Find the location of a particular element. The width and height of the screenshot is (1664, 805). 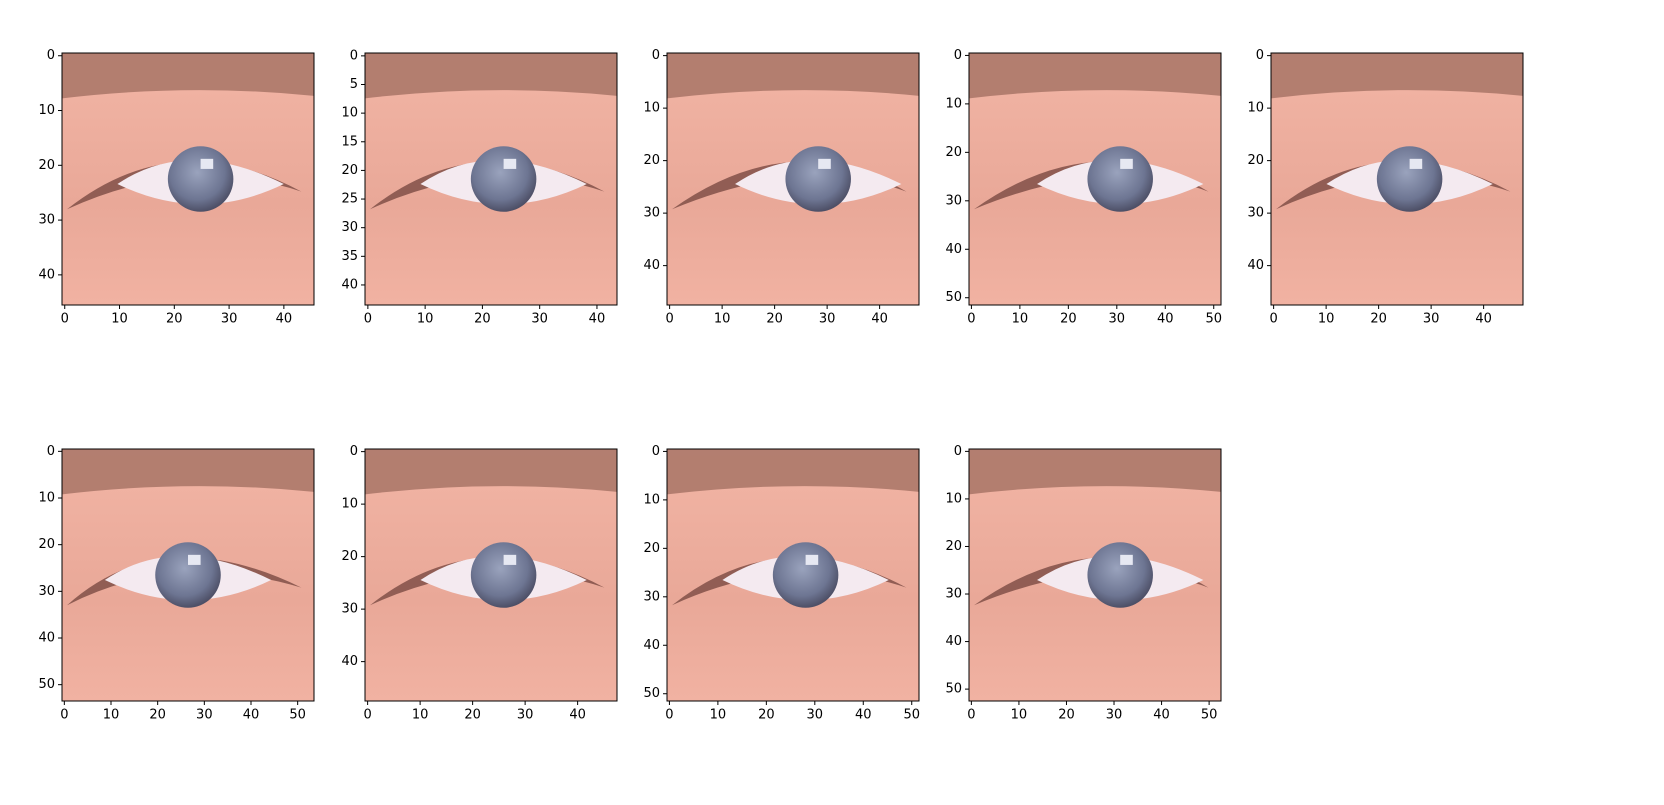

y-tick-label: 35 is located at coordinates (349, 256).